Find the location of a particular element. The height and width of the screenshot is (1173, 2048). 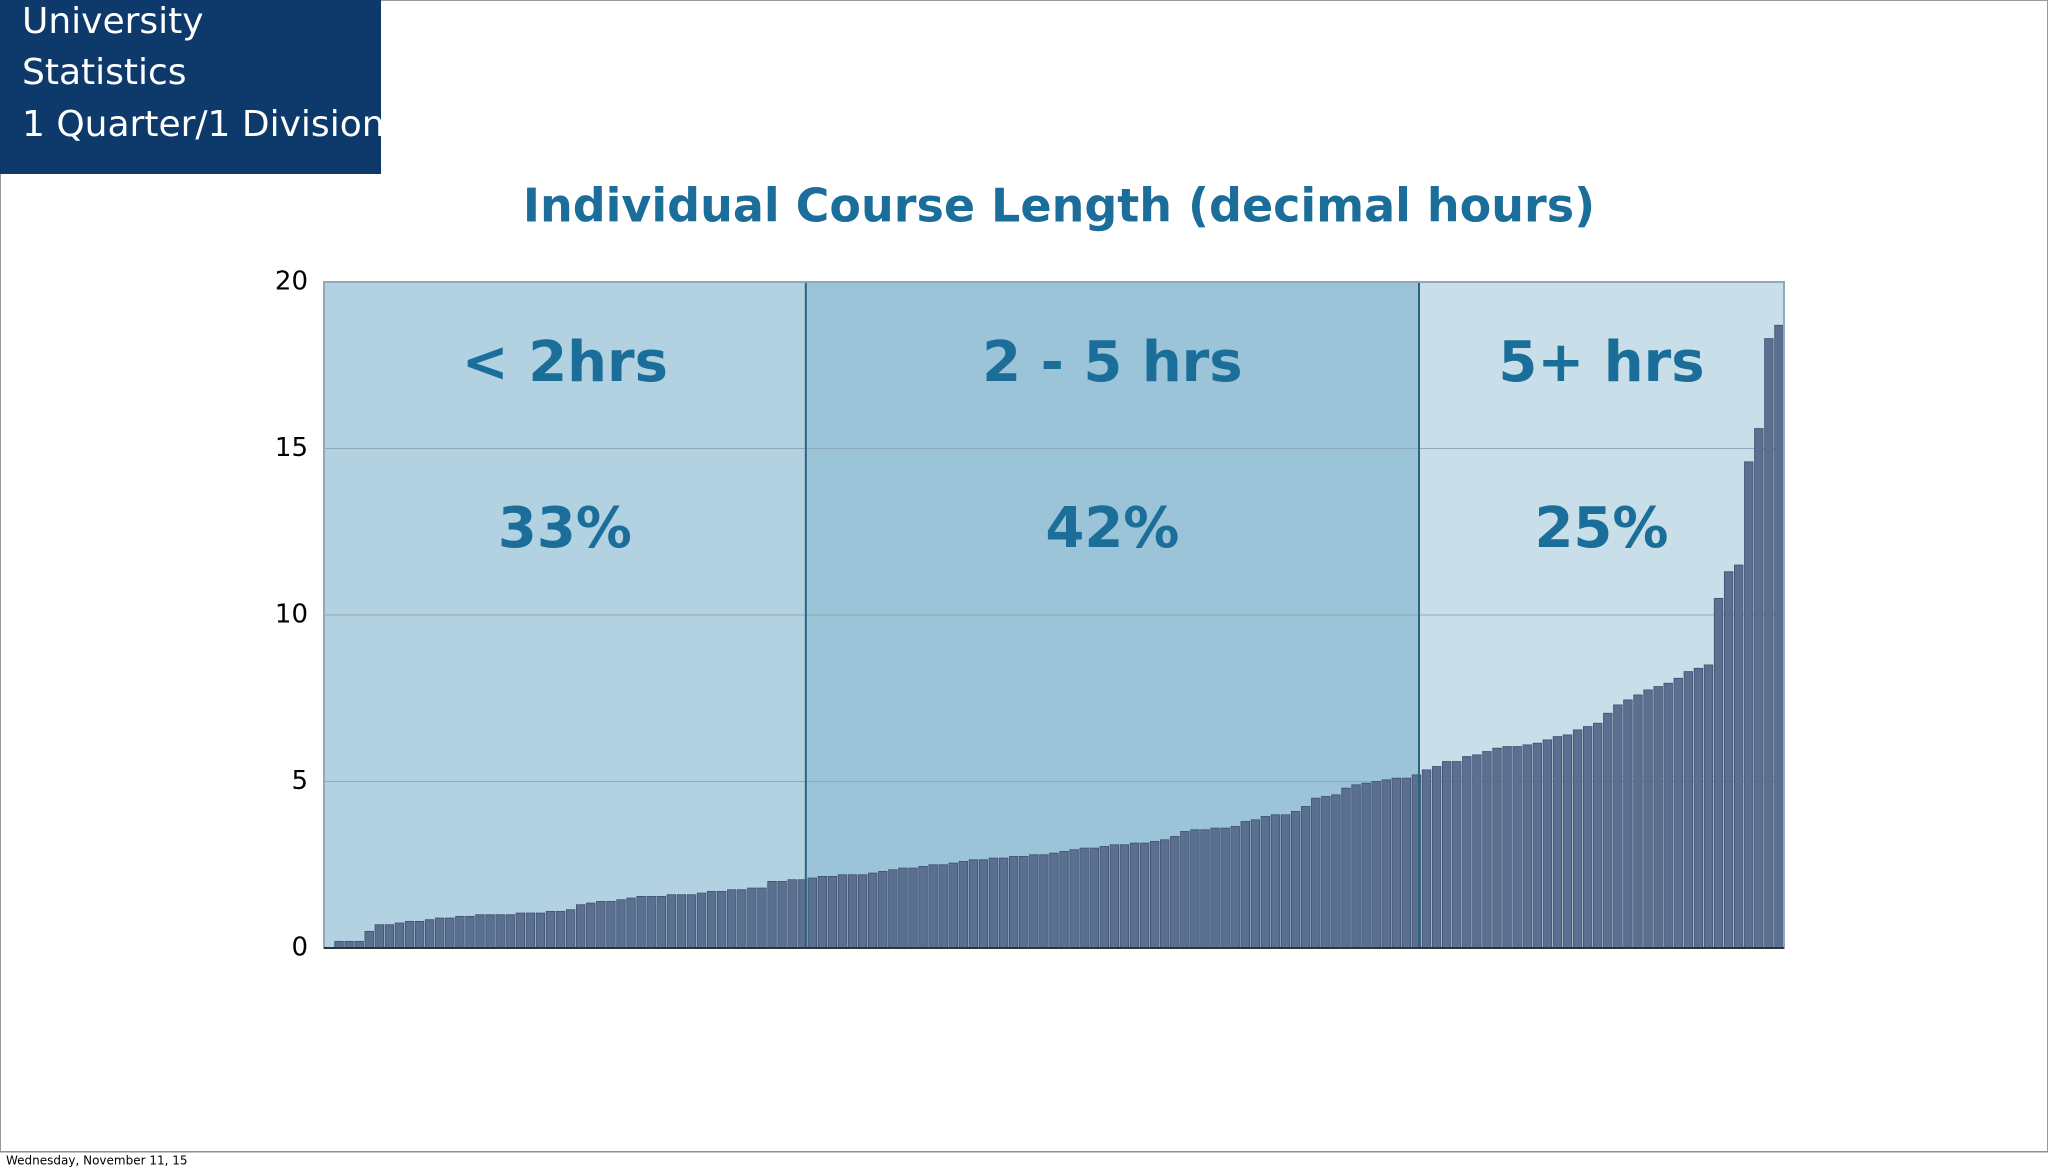

y-tick-label: 15 is located at coordinates (291, 448).